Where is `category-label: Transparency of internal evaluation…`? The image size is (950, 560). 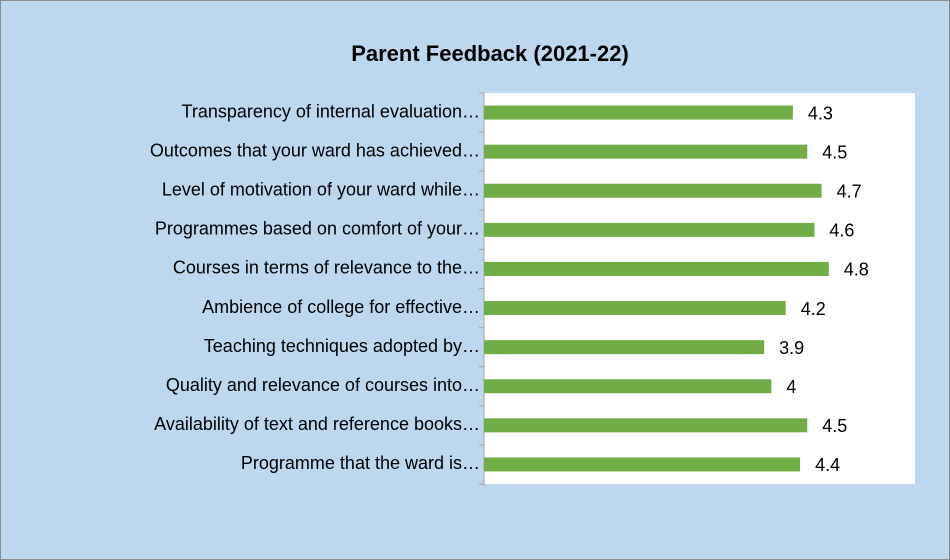 category-label: Transparency of internal evaluation… is located at coordinates (331, 111).